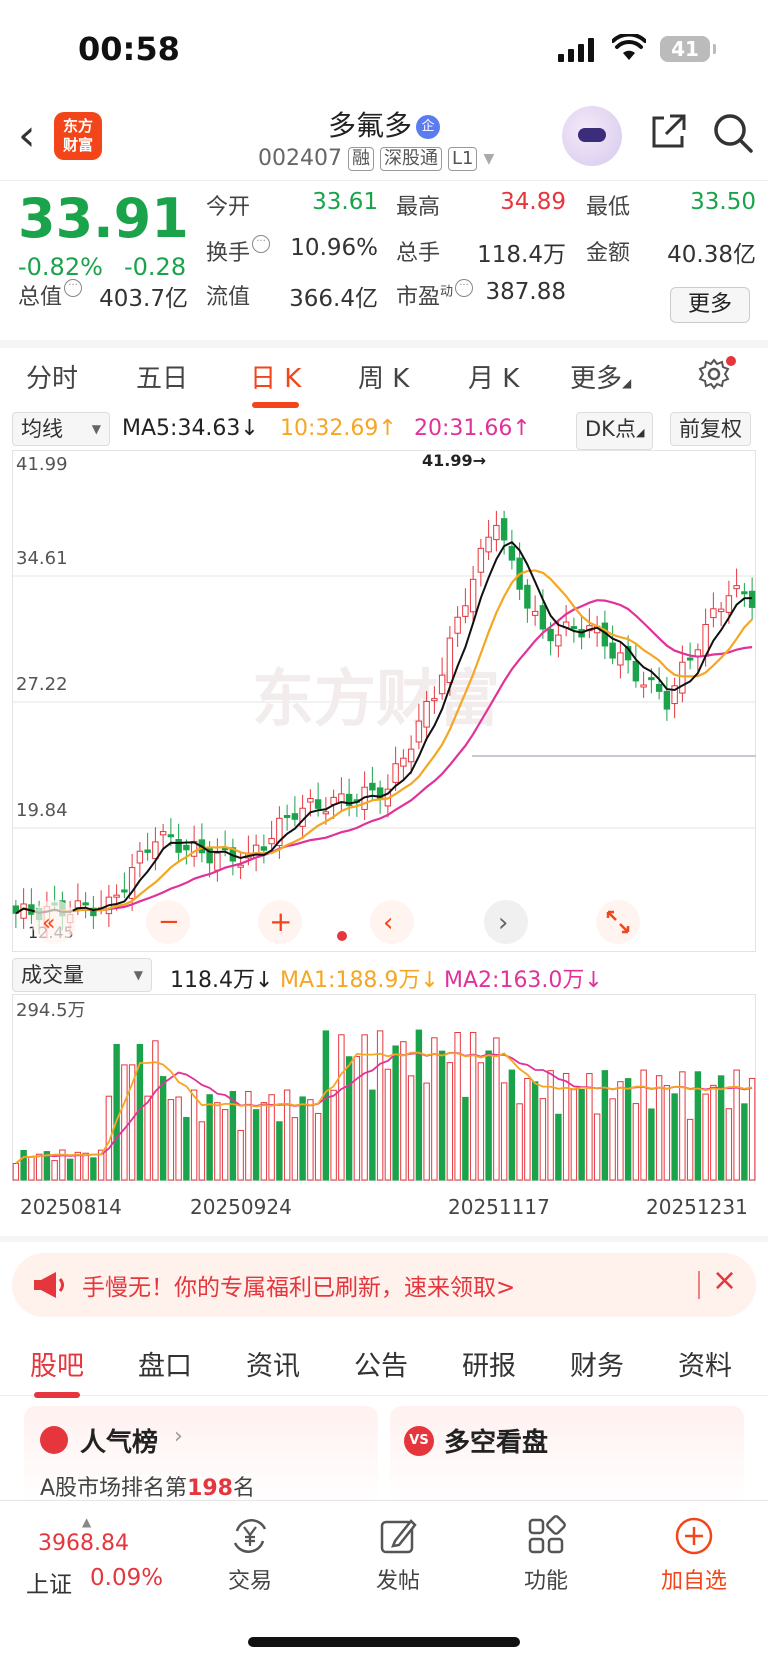 The height and width of the screenshot is (1663, 768). I want to click on functions-button: 功能, so click(546, 1555).